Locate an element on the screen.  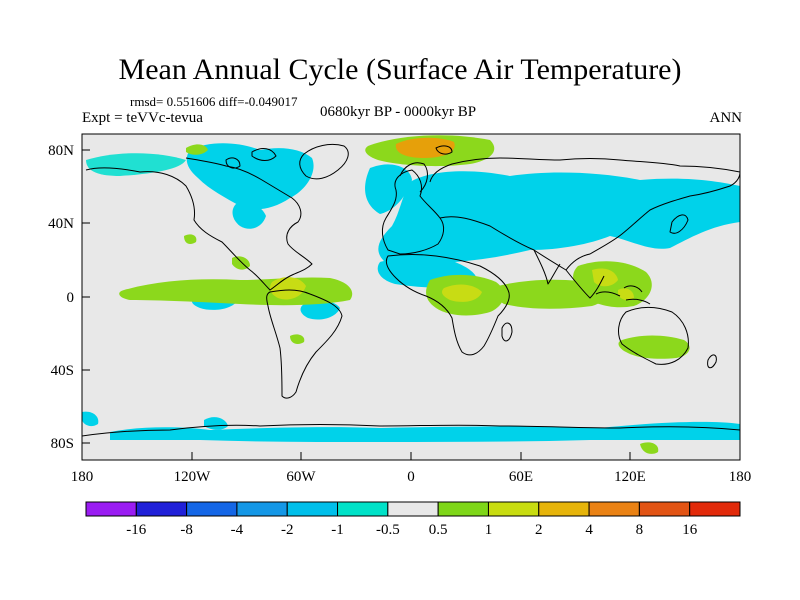
coastline-europe is located at coordinates (413, 212).